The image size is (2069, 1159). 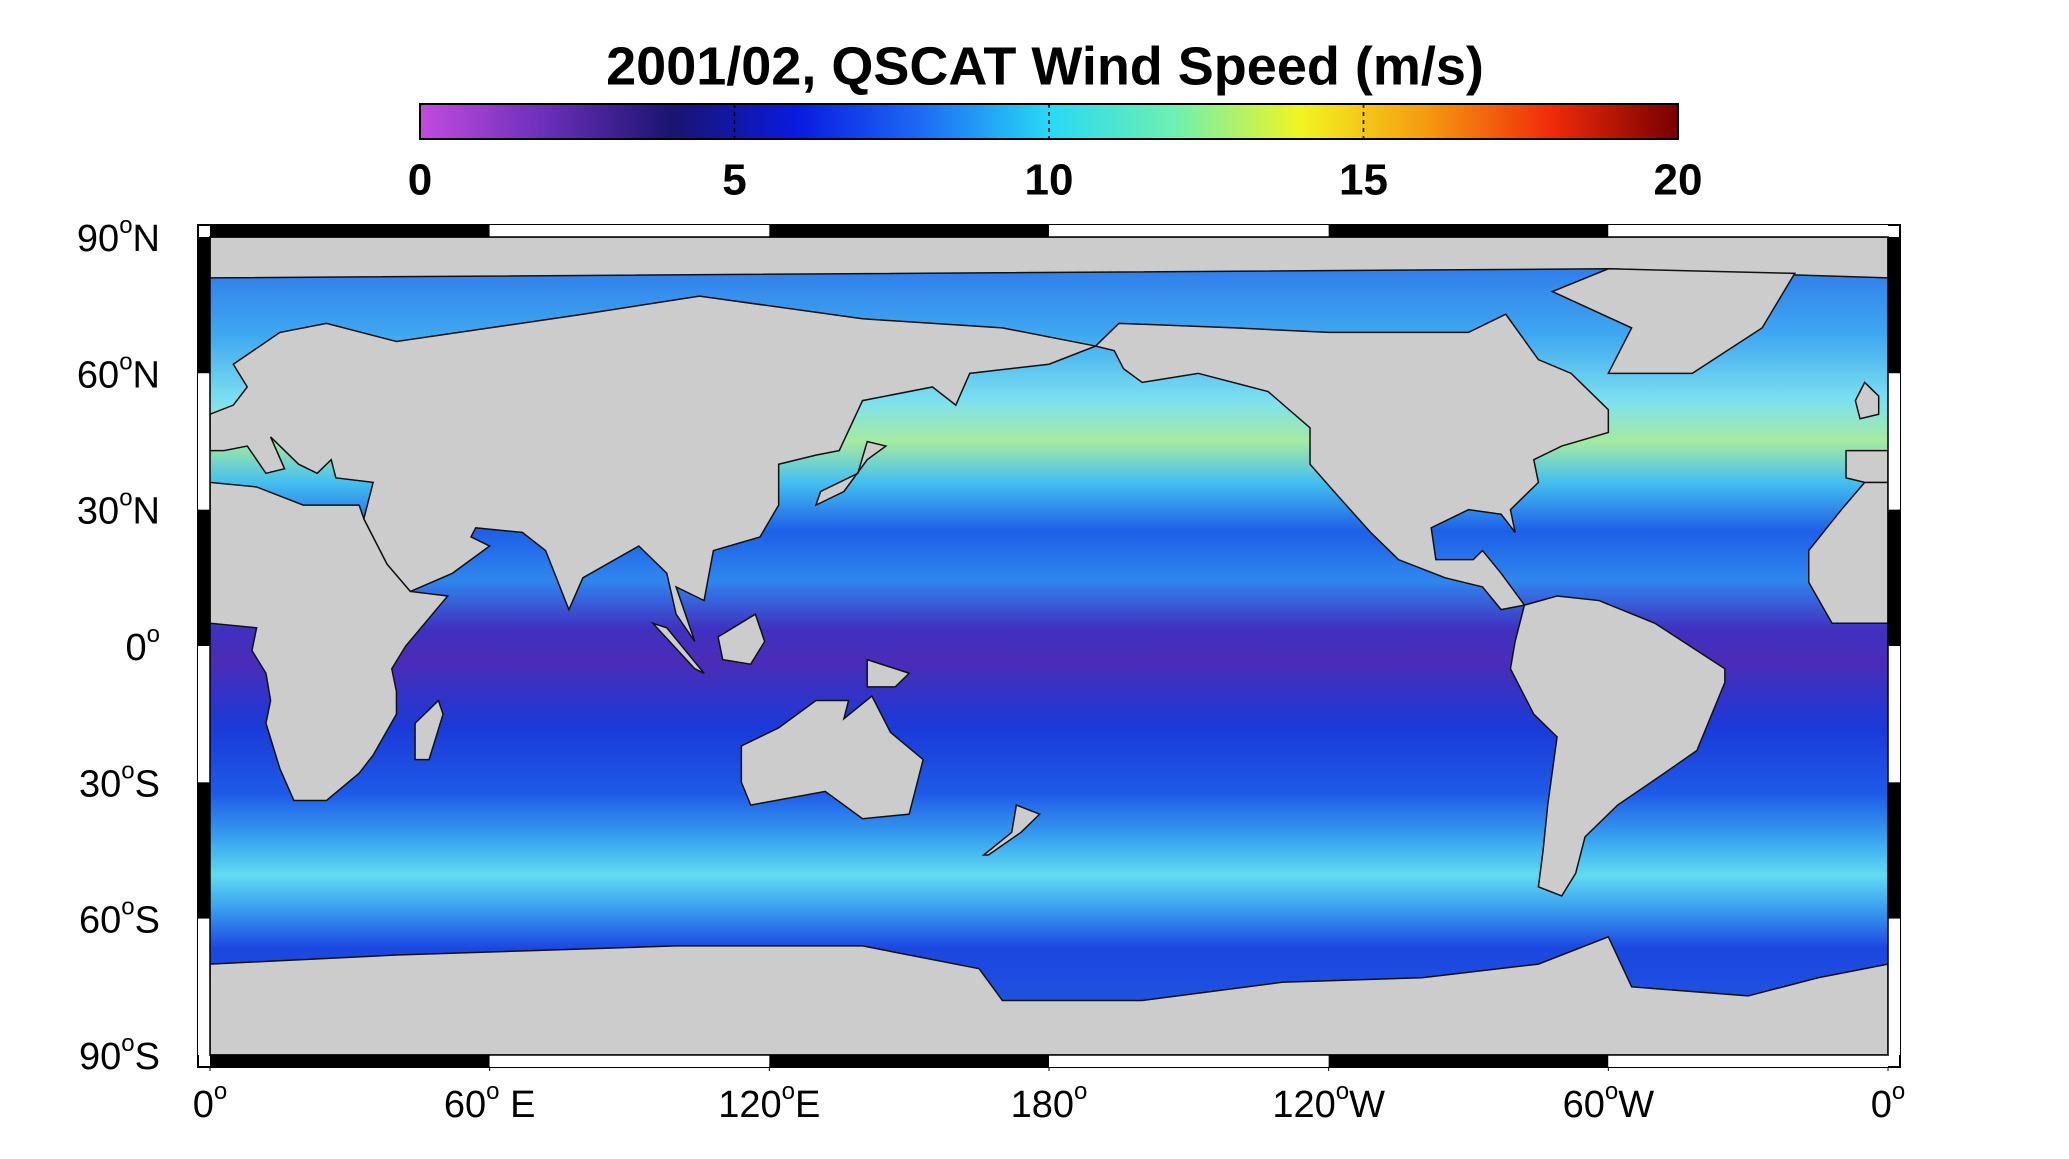 I want to click on colorbar-tick-label: 20, so click(x=1678, y=180).